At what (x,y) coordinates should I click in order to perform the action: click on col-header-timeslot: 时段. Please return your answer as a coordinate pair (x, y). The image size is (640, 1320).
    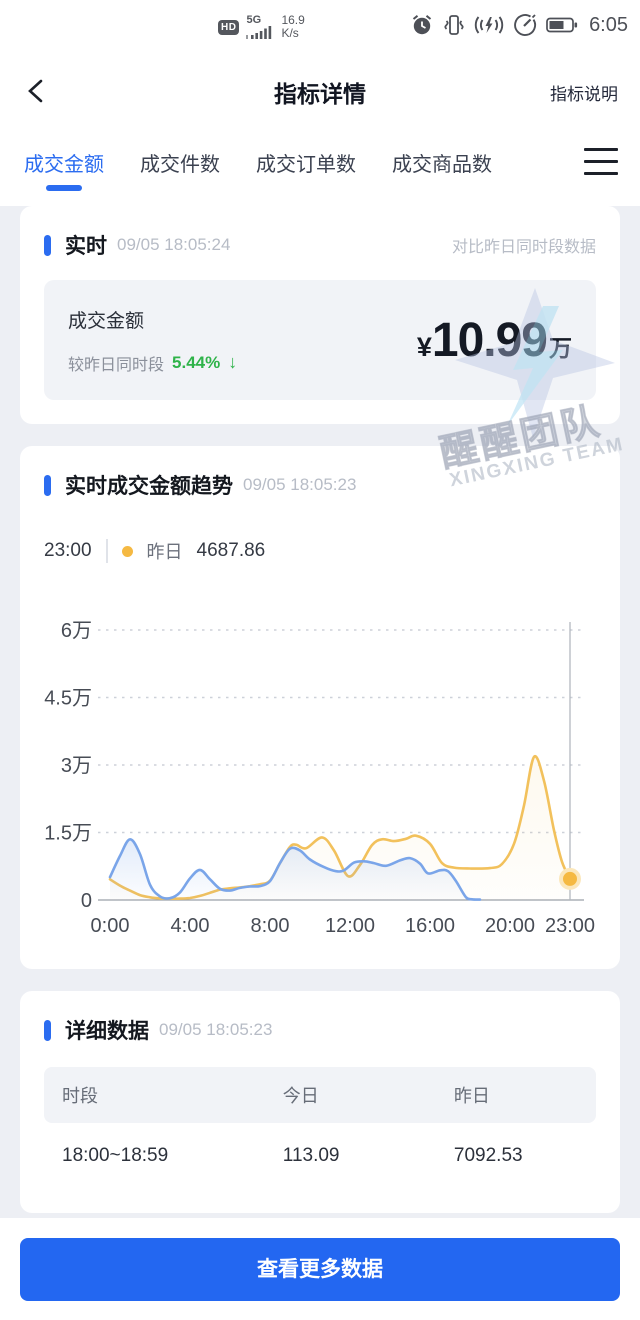
    Looking at the image, I should click on (80, 1096).